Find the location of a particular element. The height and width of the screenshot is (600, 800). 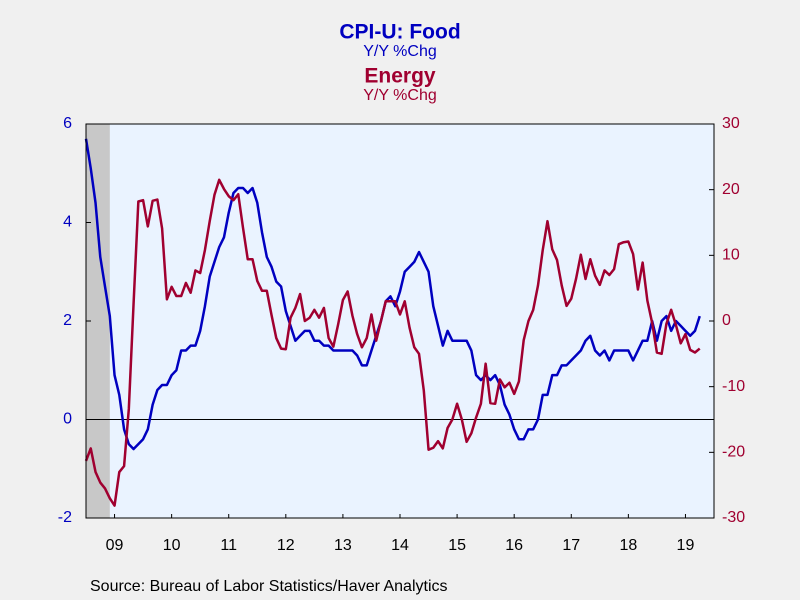

x-tick-label: 16 is located at coordinates (514, 545).